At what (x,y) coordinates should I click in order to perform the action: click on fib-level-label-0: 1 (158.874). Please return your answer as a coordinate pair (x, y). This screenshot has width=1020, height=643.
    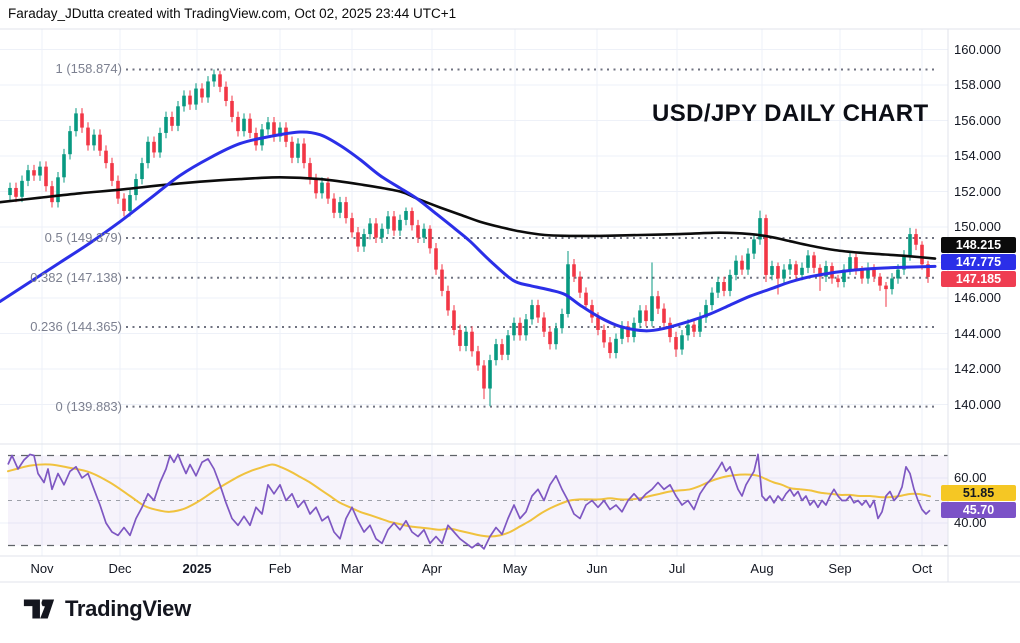
    Looking at the image, I should click on (89, 69).